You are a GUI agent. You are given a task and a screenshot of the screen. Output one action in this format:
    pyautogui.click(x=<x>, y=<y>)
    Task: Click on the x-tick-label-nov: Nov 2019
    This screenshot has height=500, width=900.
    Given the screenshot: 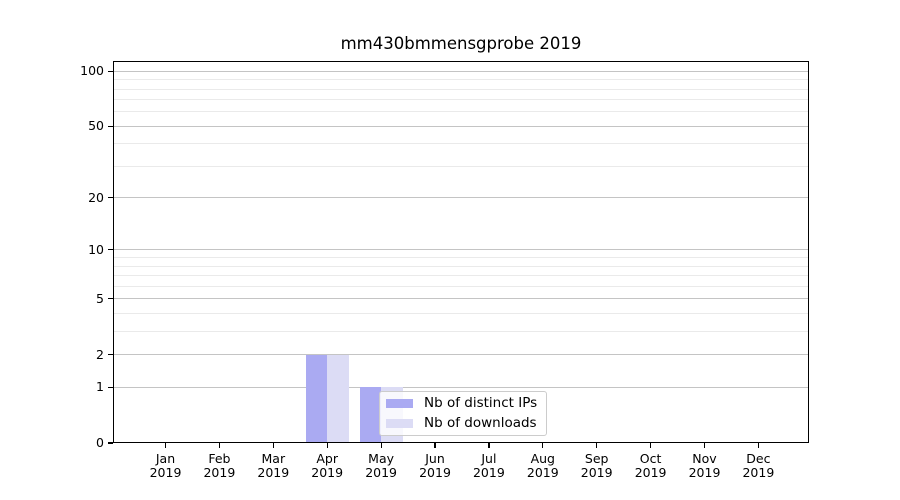 What is the action you would take?
    pyautogui.click(x=705, y=465)
    